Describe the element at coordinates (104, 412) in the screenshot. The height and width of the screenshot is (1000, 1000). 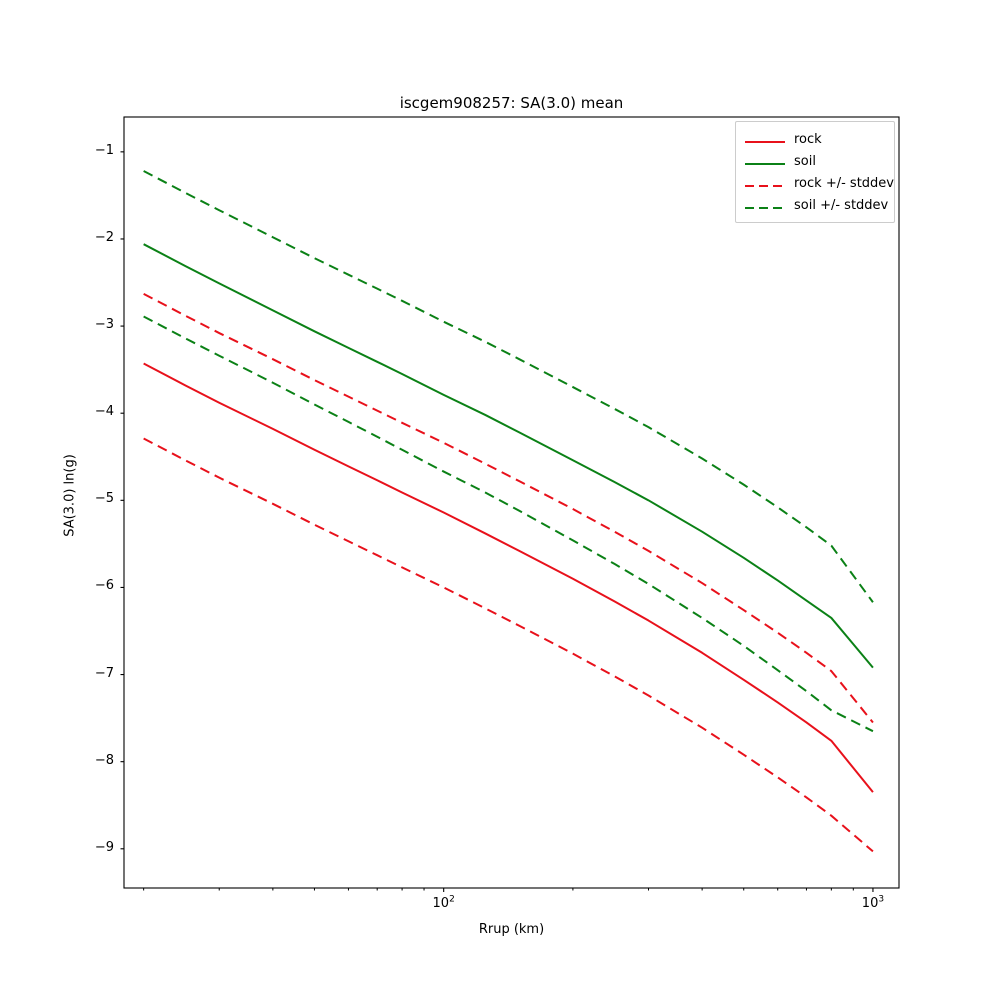
I see `y-tick-label: −4` at that location.